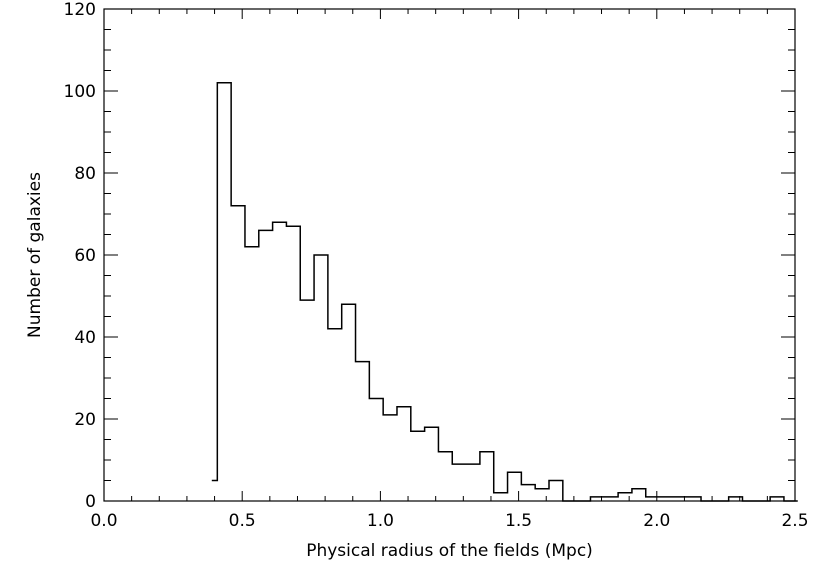 The width and height of the screenshot is (830, 567). Describe the element at coordinates (449, 521) in the screenshot. I see `x-tick-labels: 0.0 0.5 1.0 1.5 2.0 2.5` at that location.